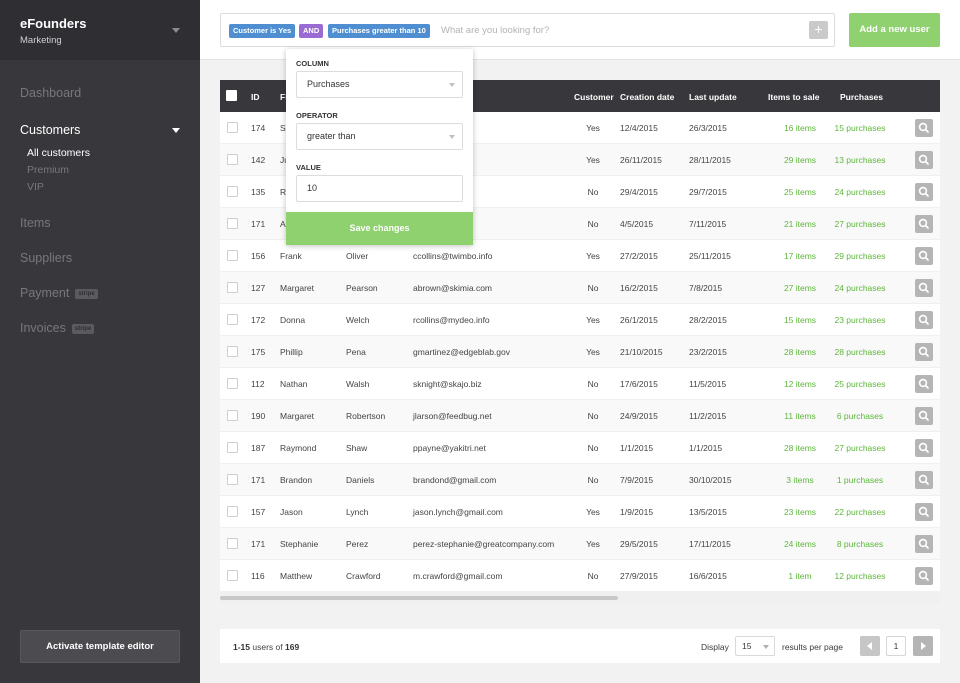 This screenshot has width=960, height=683. Describe the element at coordinates (713, 97) in the screenshot. I see `column-header-last-update: Last update` at that location.